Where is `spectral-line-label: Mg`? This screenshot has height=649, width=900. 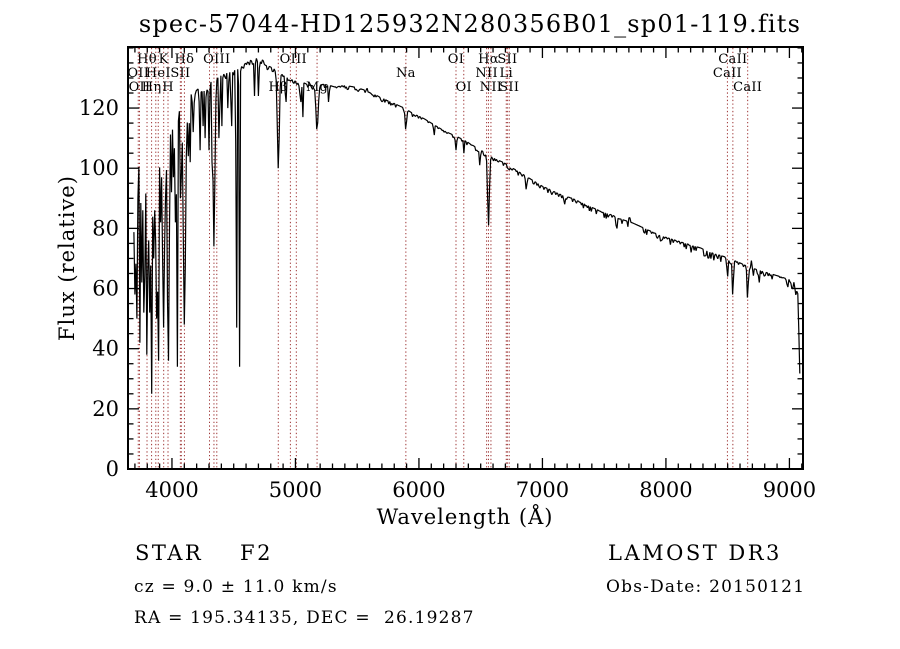 spectral-line-label: Mg is located at coordinates (317, 87).